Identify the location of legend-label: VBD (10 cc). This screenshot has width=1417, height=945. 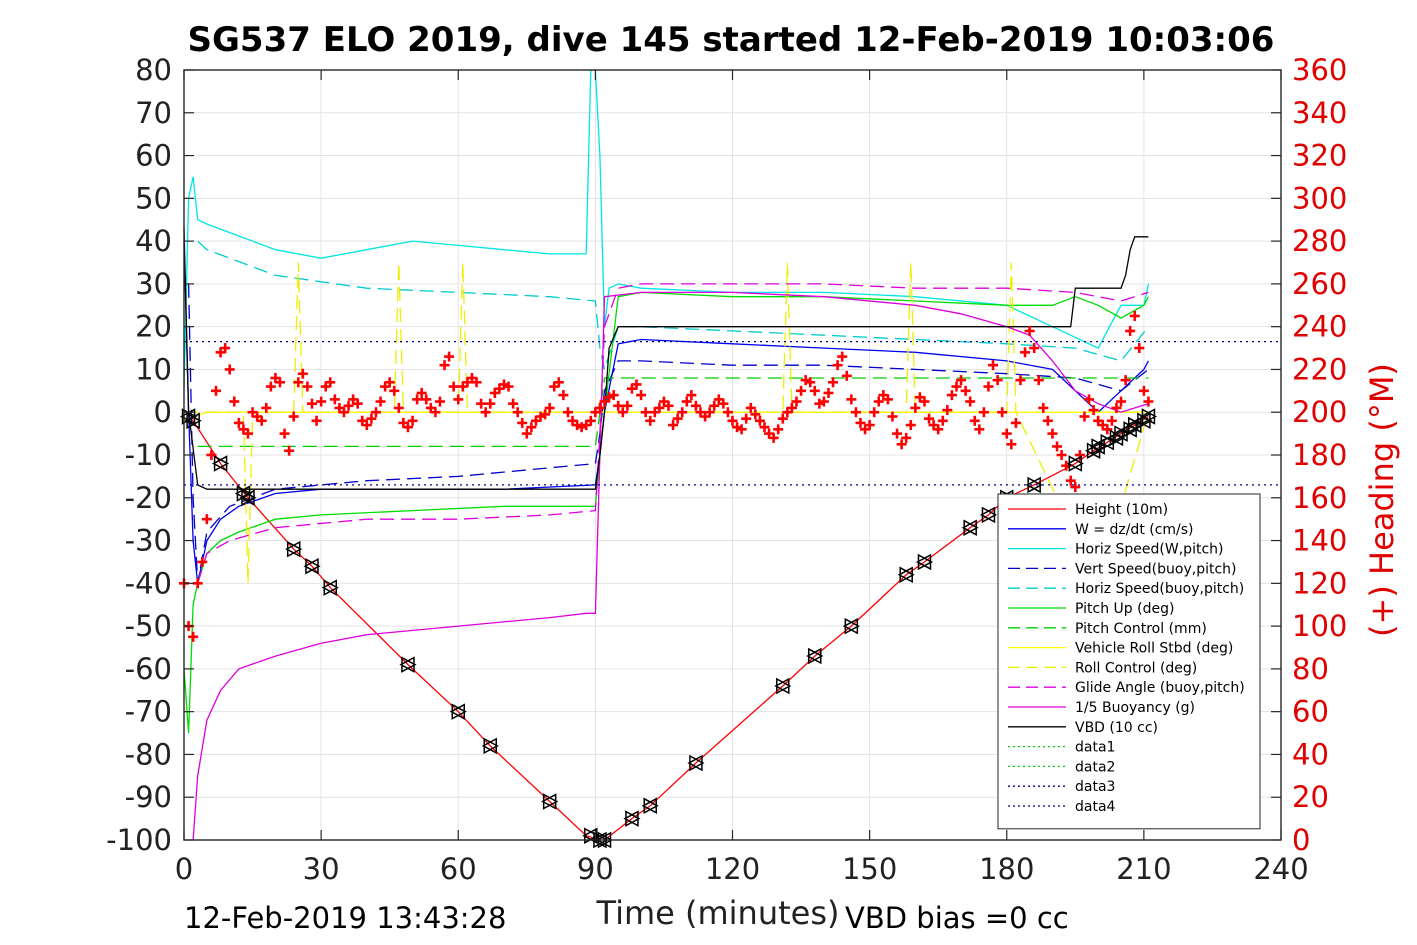
(1116, 728).